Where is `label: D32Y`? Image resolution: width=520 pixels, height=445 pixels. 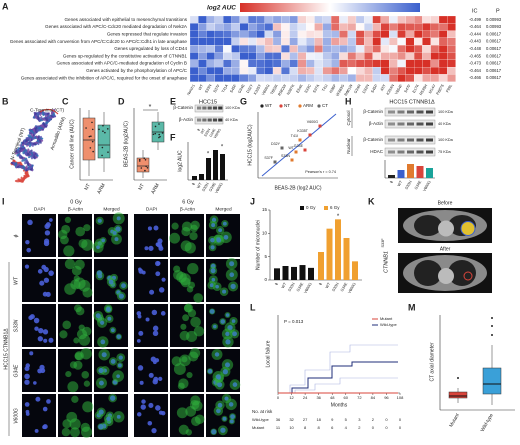 label: D32Y is located at coordinates (276, 144).